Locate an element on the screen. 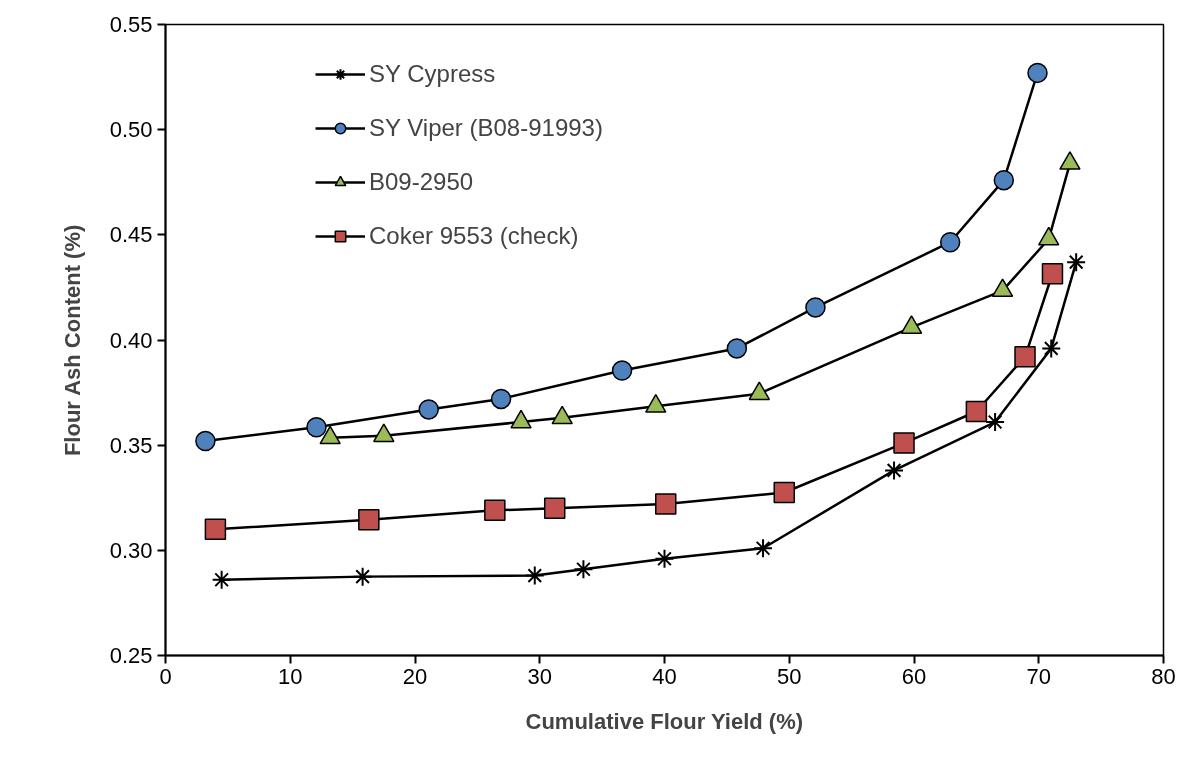 This screenshot has height=765, width=1191. y-tick-label: 0.30 is located at coordinates (131, 550).